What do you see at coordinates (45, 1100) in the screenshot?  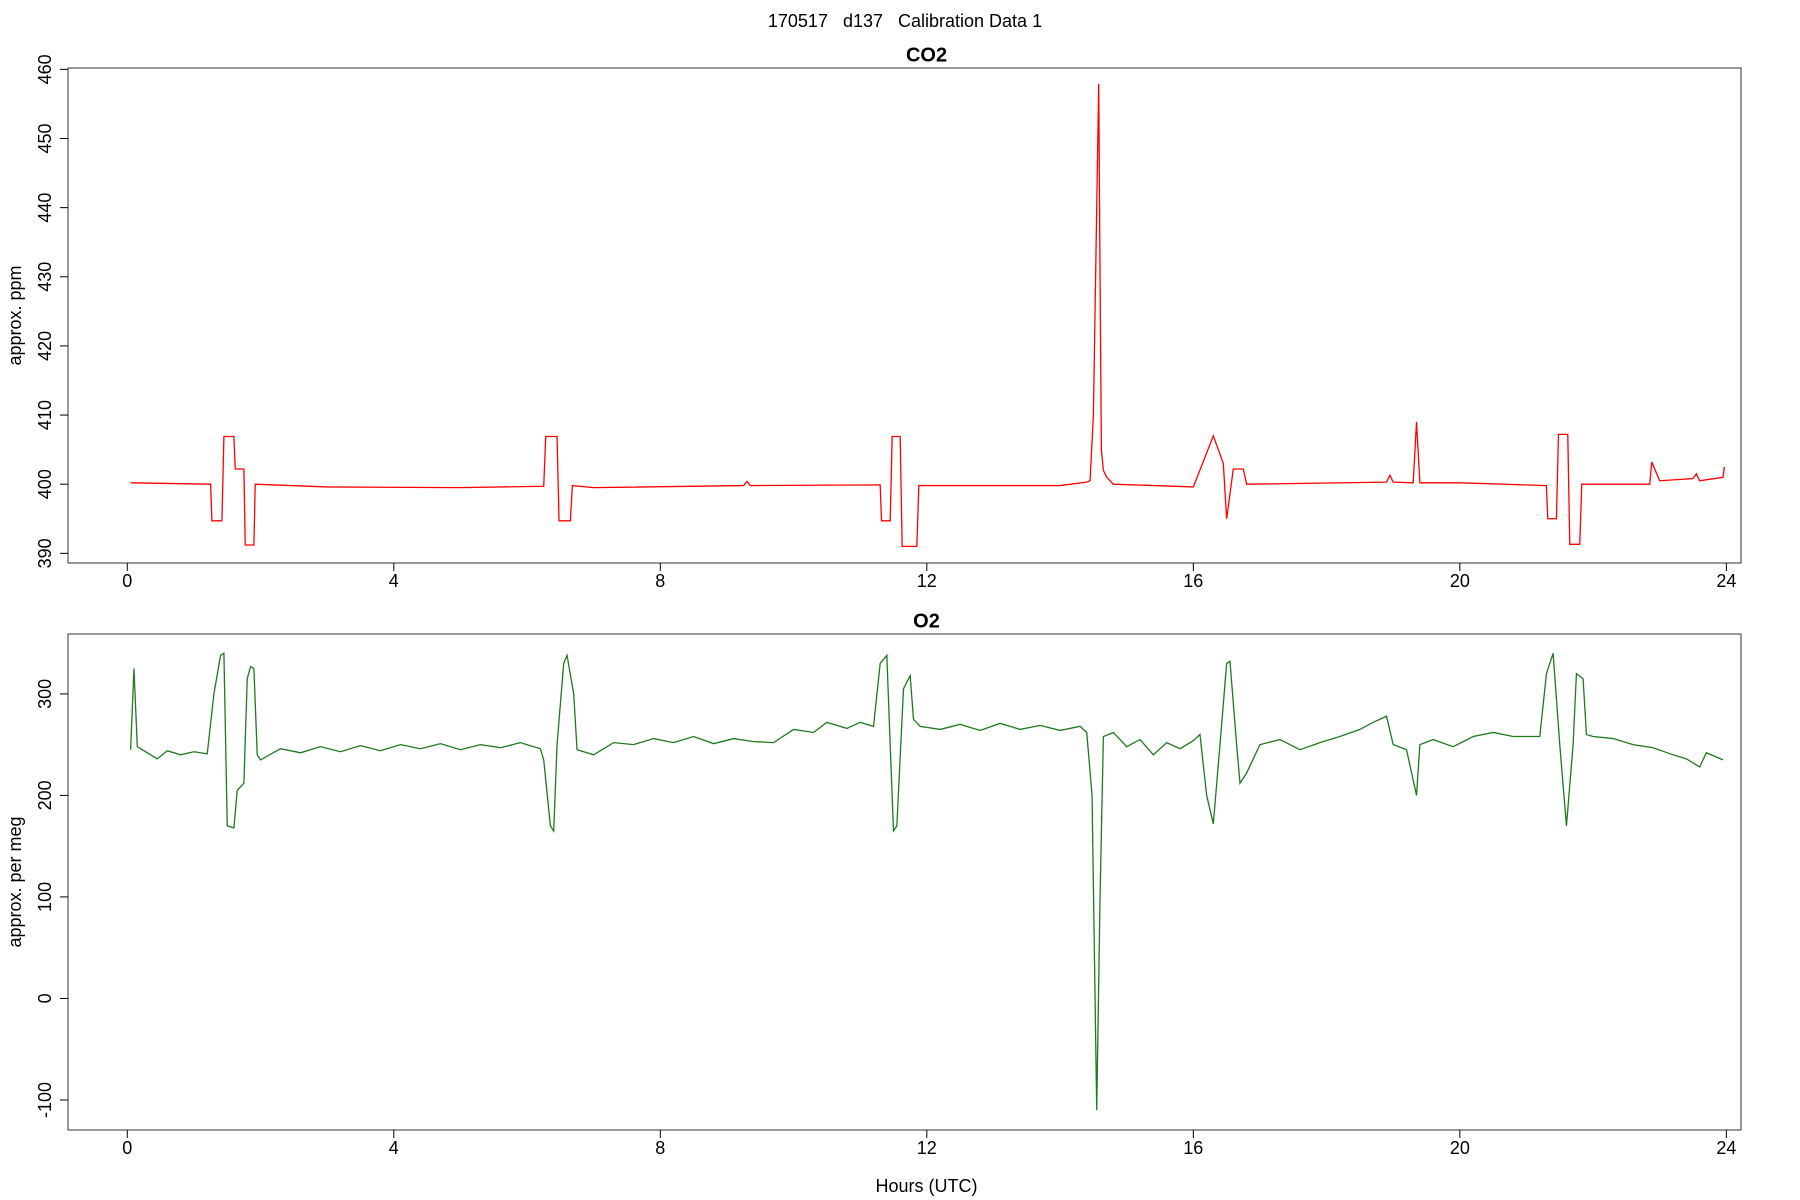 I see `y-tick-label: -100` at bounding box center [45, 1100].